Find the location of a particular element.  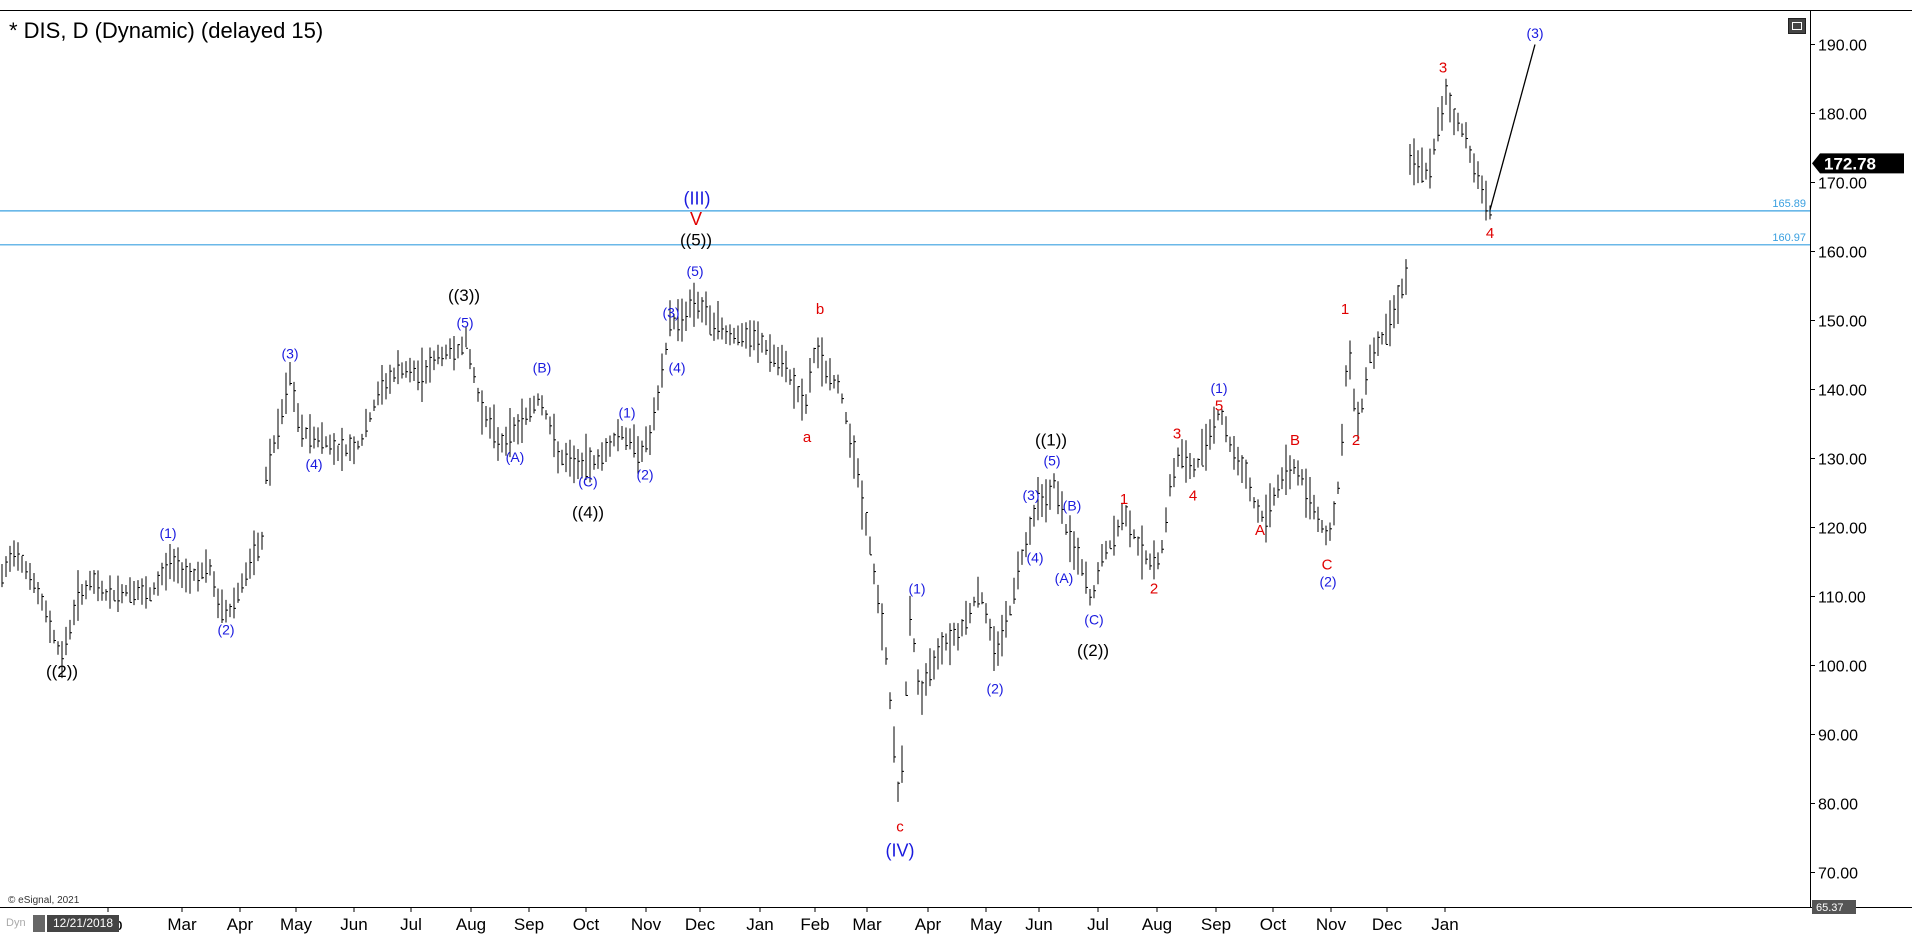

min-price-box is located at coordinates (1834, 907).